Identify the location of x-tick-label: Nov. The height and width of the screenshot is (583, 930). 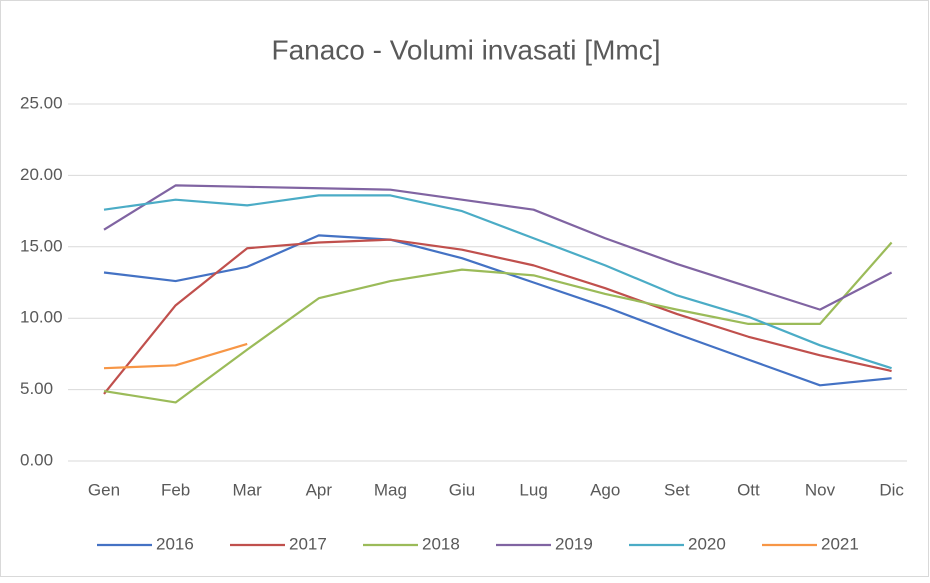
(820, 489).